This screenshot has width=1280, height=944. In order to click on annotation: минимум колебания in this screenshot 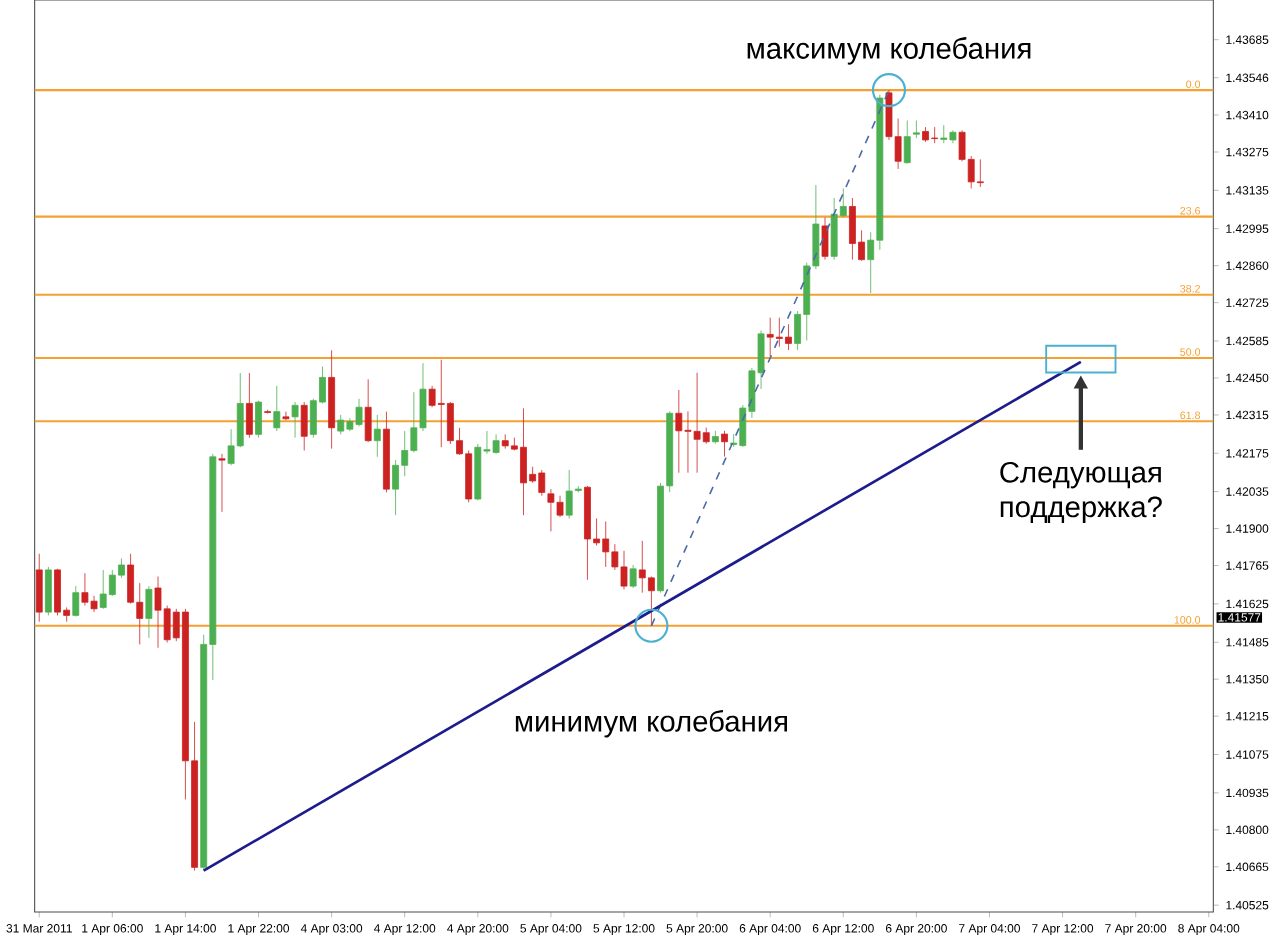, I will do `click(651, 723)`.